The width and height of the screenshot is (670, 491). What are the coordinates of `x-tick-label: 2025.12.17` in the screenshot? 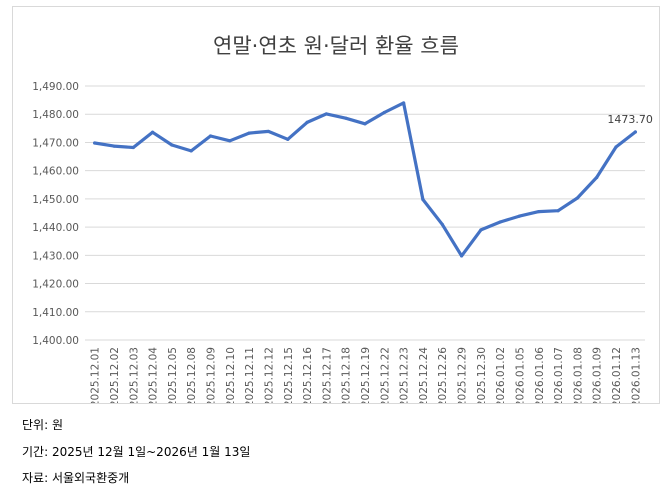 It's located at (327, 375).